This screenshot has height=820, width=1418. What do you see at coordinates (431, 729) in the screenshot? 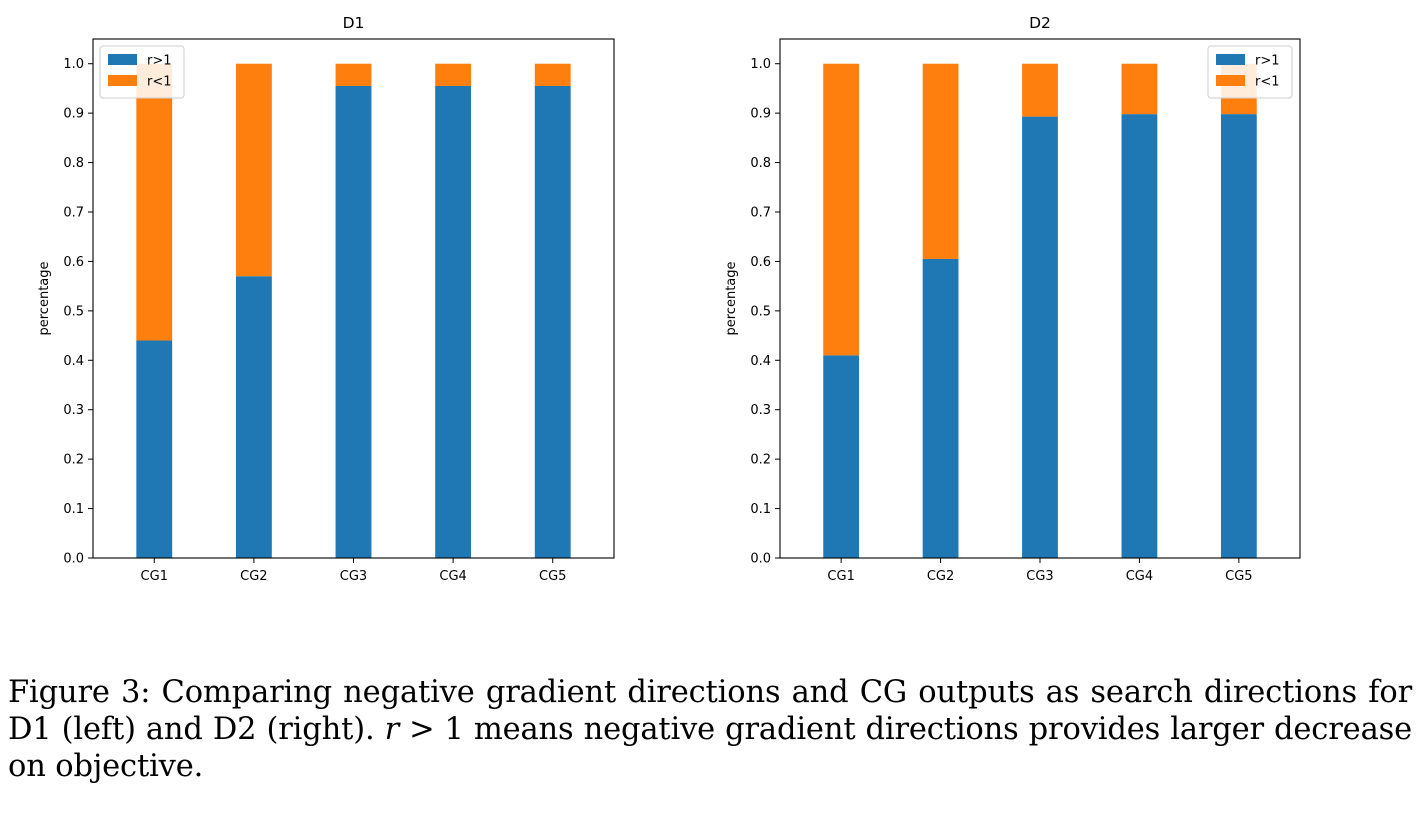
I see `caption-math-rest: > 1` at bounding box center [431, 729].